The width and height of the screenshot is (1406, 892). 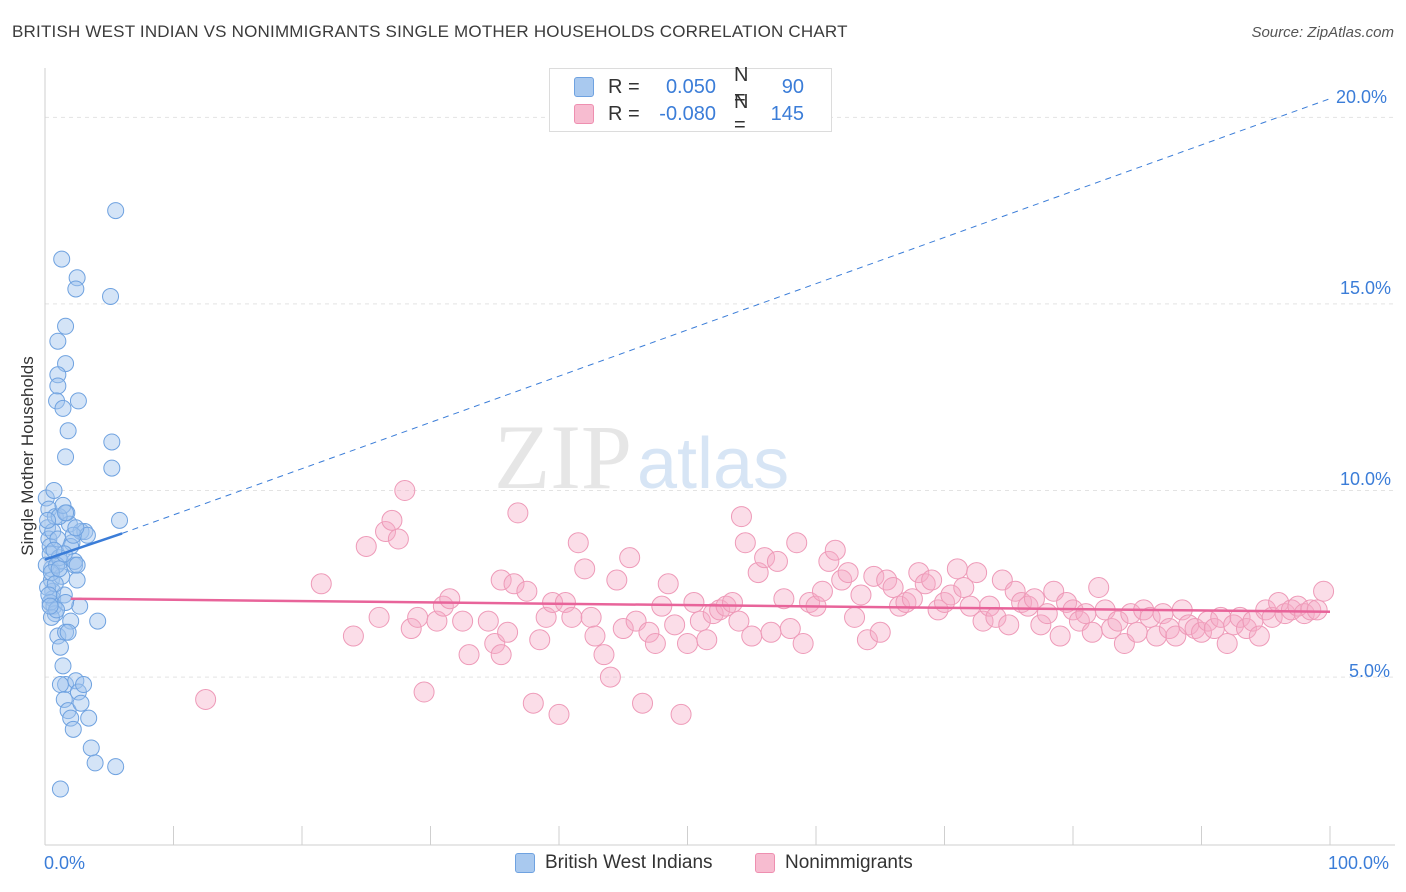 I want to click on x-tick-label: 100.0%, so click(x=1359, y=863).